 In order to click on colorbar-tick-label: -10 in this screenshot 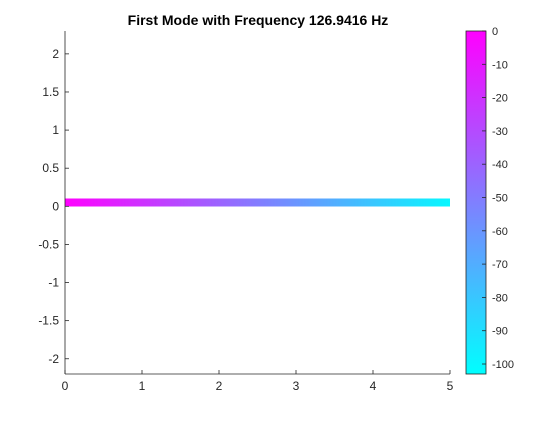, I will do `click(500, 65)`.